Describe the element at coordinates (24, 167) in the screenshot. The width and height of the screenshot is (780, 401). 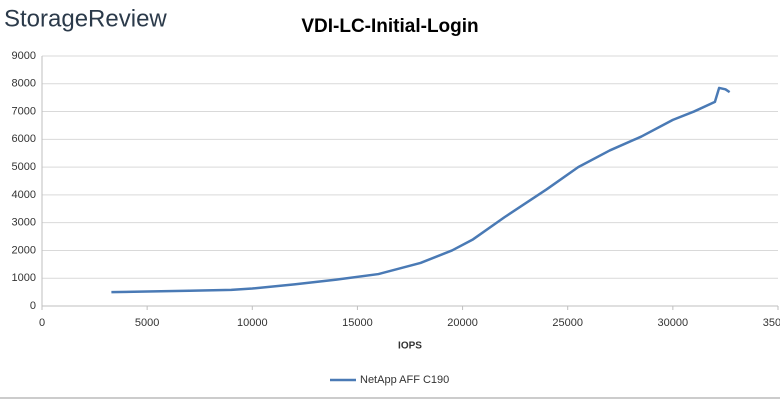
I see `y-tick-label: 5000` at that location.